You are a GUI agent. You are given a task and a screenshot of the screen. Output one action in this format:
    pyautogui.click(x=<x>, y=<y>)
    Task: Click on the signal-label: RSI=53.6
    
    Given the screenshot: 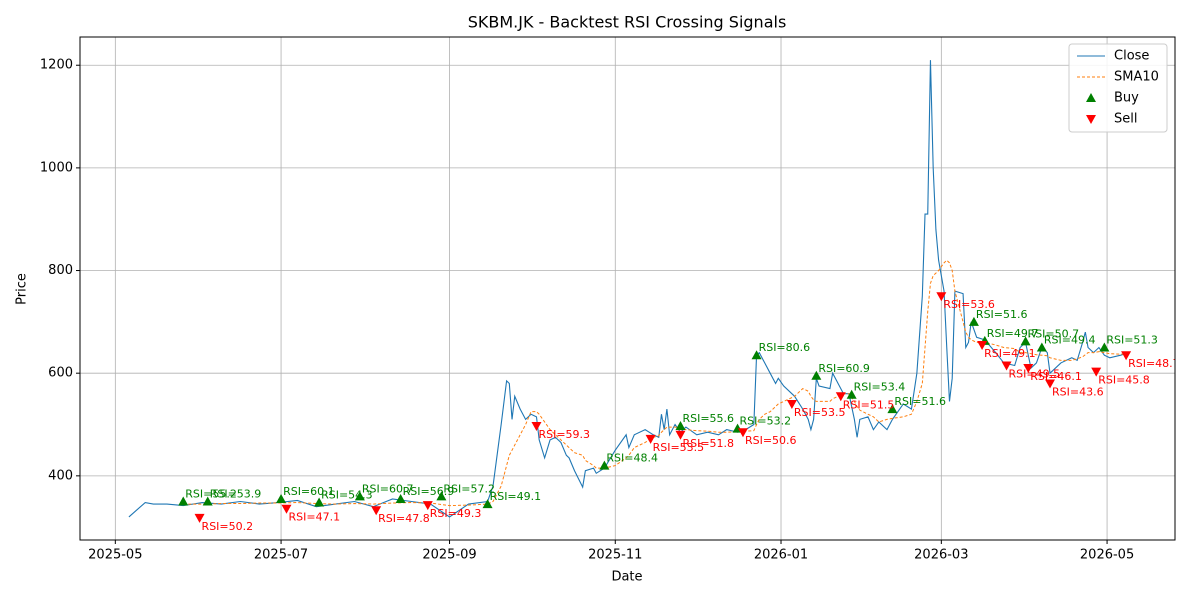 What is the action you would take?
    pyautogui.click(x=969, y=304)
    